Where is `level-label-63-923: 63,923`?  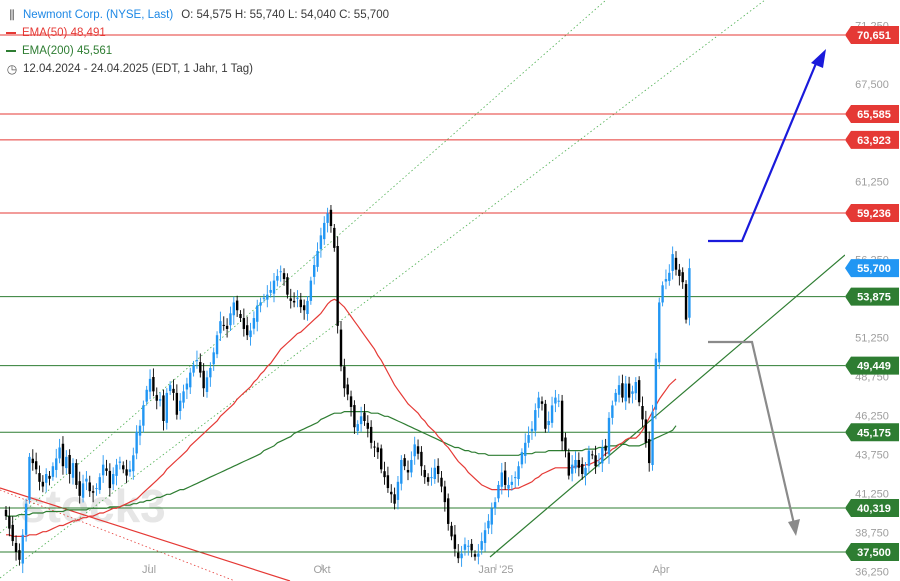
level-label-63-923: 63,923 is located at coordinates (872, 139).